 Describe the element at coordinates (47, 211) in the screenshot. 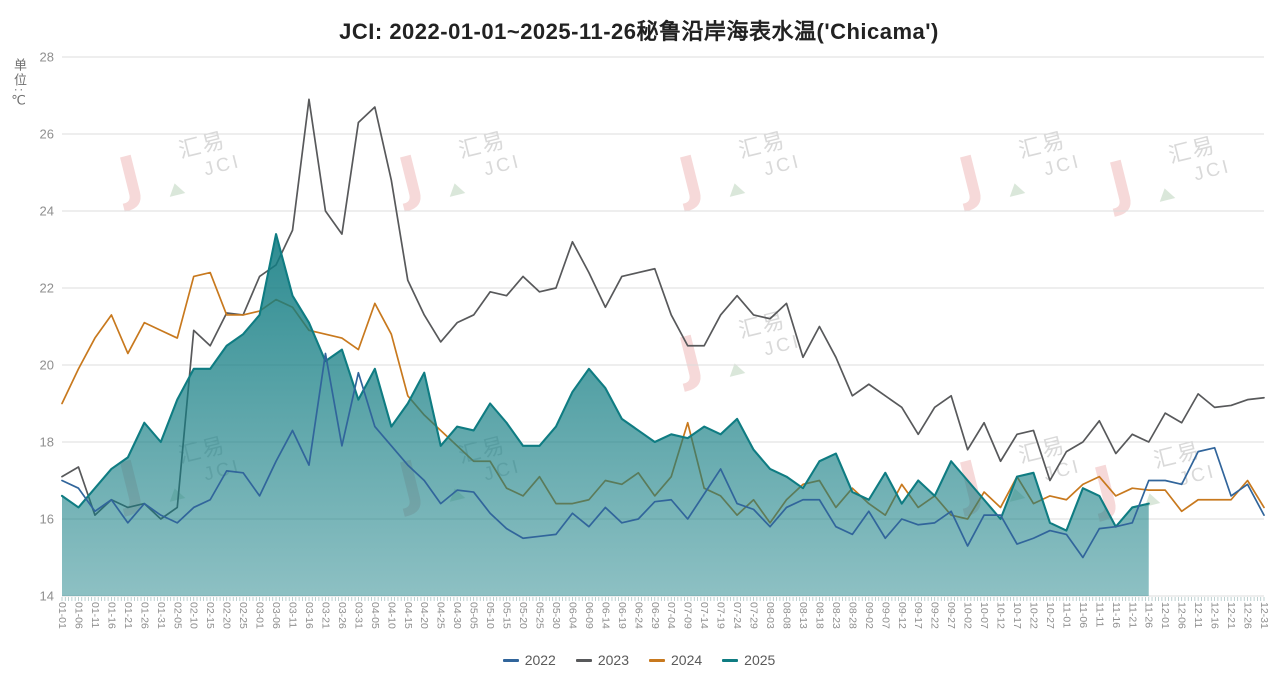

I see `y-tick-label: 24` at that location.